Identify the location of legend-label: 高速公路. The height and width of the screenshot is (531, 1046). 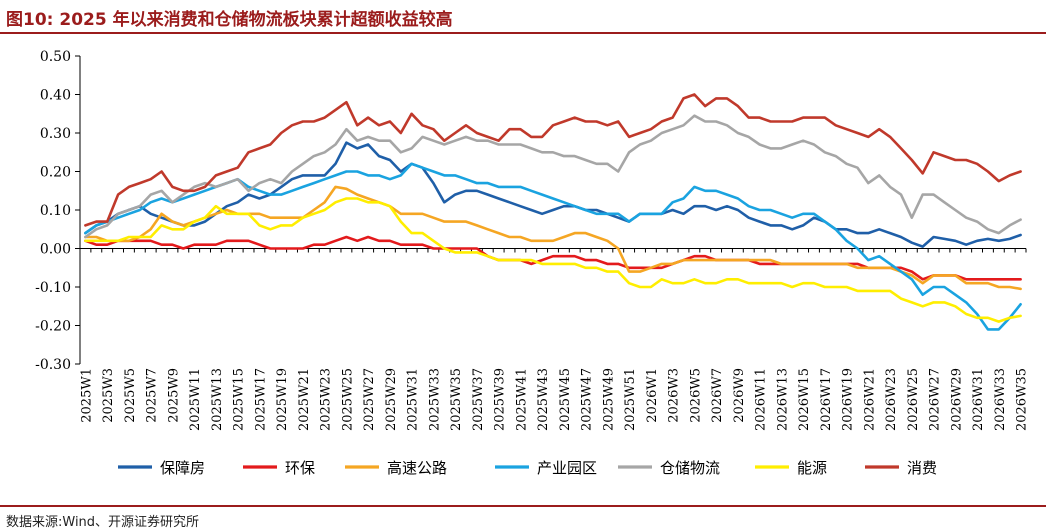
(417, 468).